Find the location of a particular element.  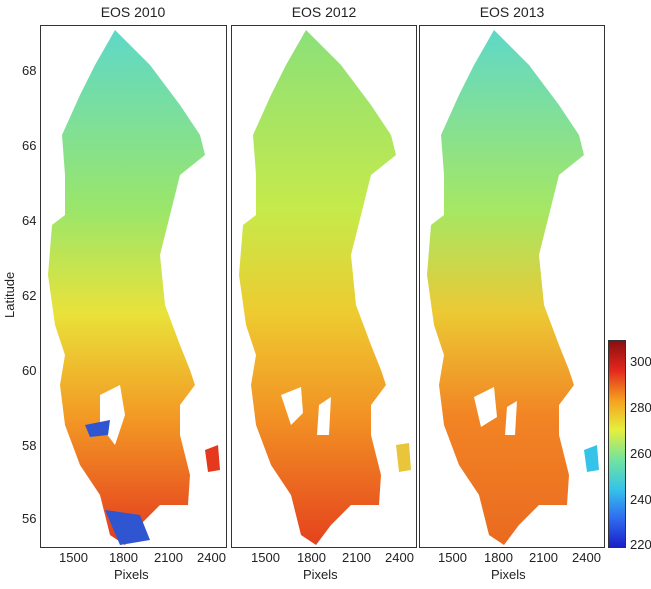

x-axis-label-p2: Pixels is located at coordinates (320, 574).